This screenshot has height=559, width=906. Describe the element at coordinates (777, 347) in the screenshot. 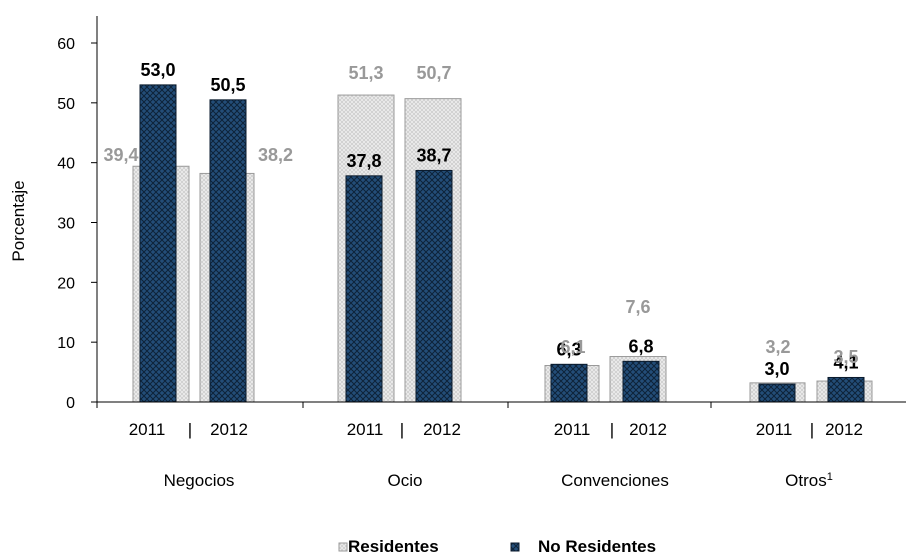

I see `data-label-residentes: 3,2` at that location.